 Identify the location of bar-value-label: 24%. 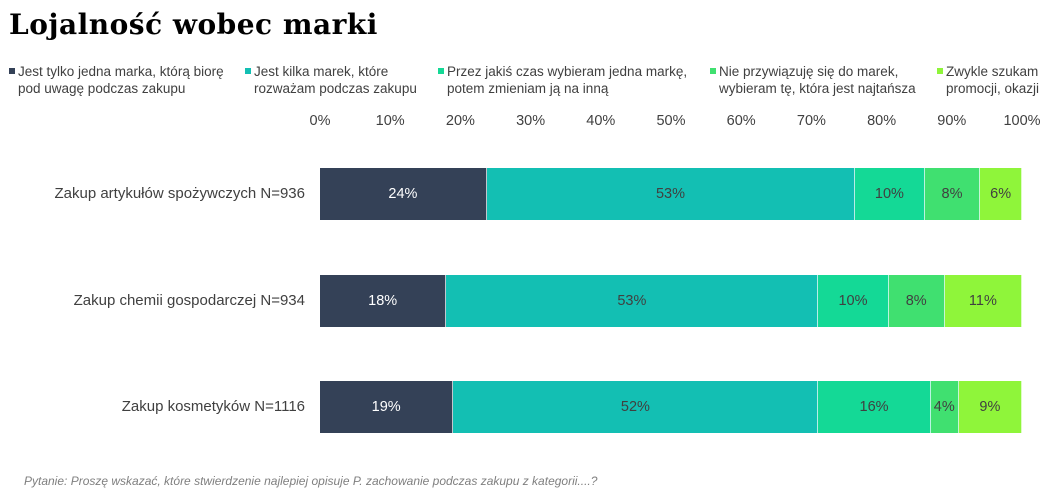
(403, 194).